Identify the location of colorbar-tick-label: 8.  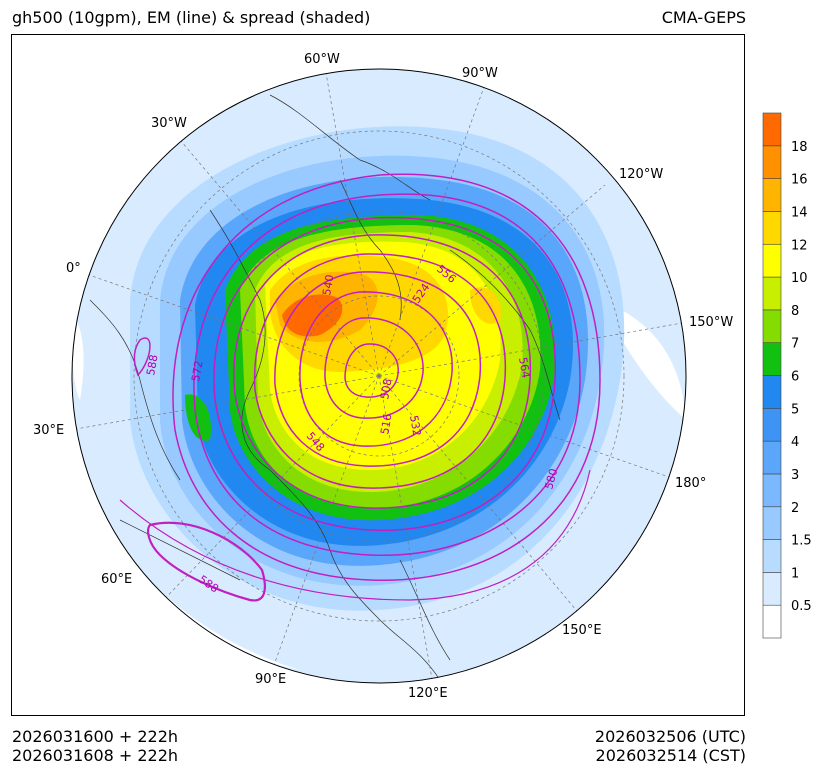
(795, 311).